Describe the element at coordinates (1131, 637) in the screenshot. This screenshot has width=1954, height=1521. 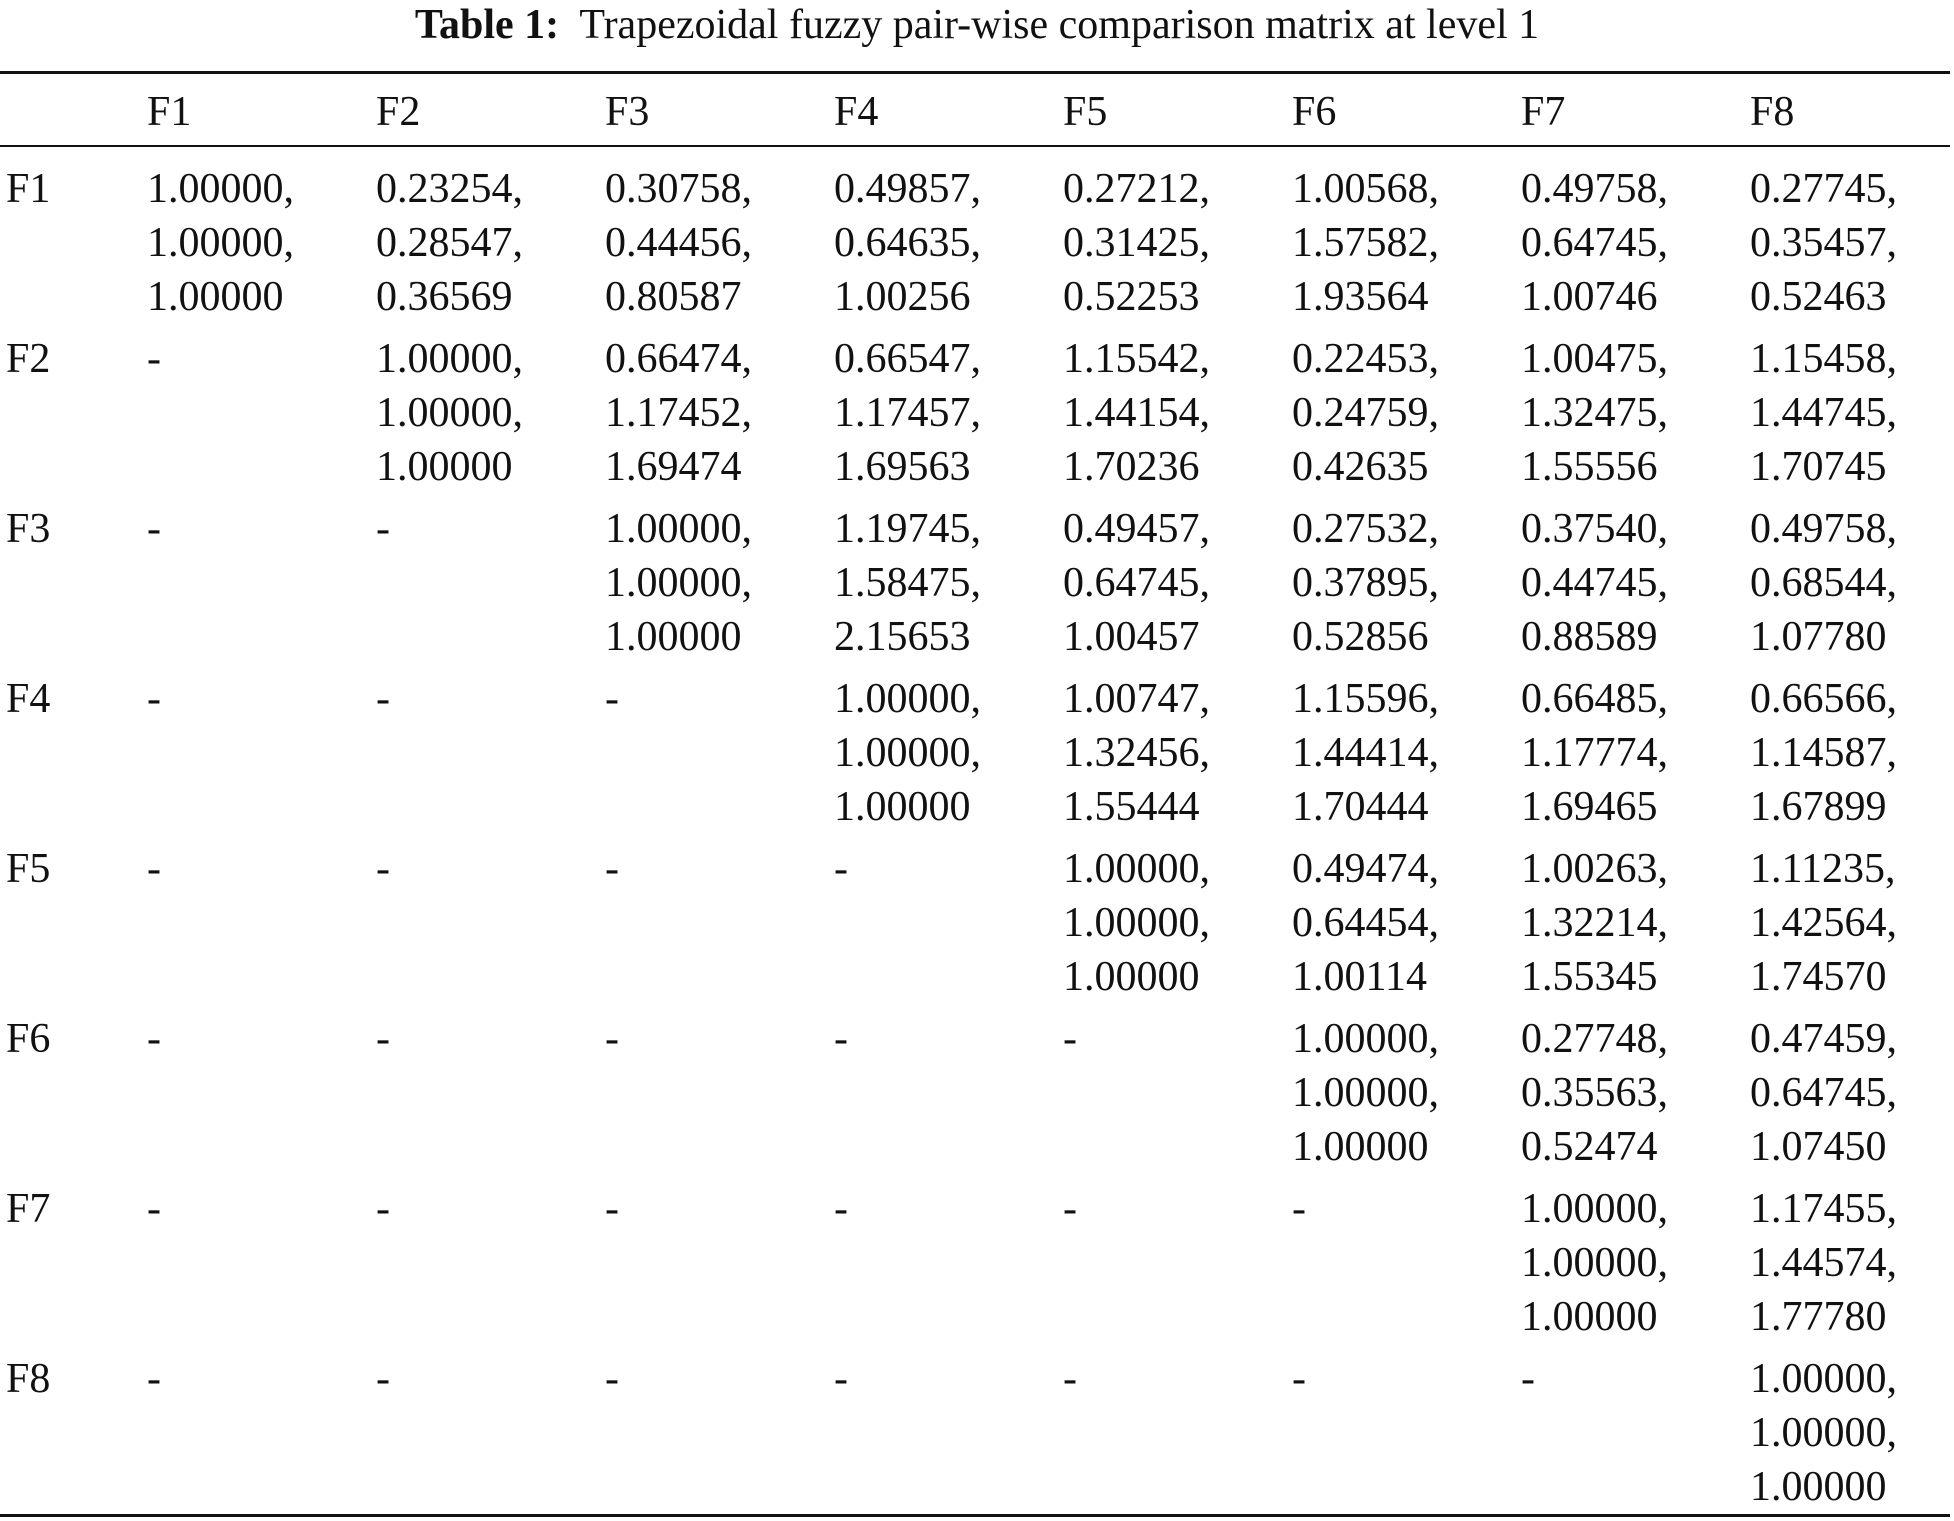
I see `cell-line: 1.00457` at that location.